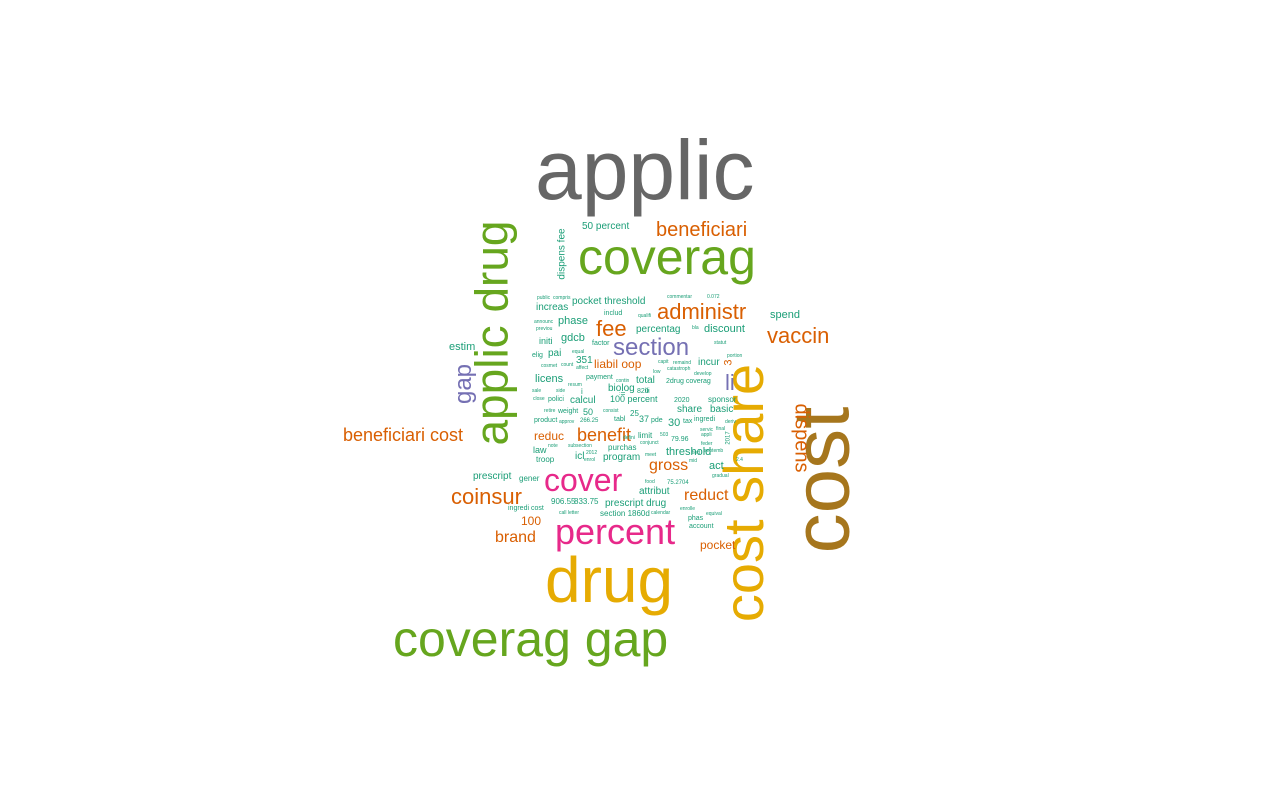 The image size is (1280, 800). What do you see at coordinates (582, 391) in the screenshot?
I see `word: i` at bounding box center [582, 391].